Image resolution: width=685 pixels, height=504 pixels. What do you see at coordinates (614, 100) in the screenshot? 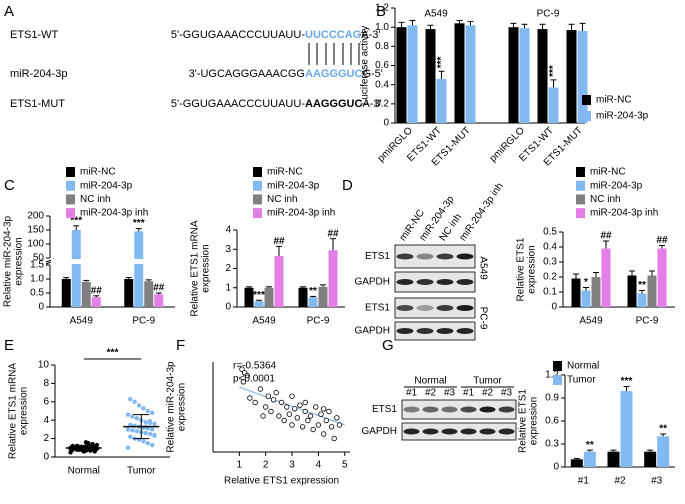
I see `legend-label: miR-NC` at bounding box center [614, 100].